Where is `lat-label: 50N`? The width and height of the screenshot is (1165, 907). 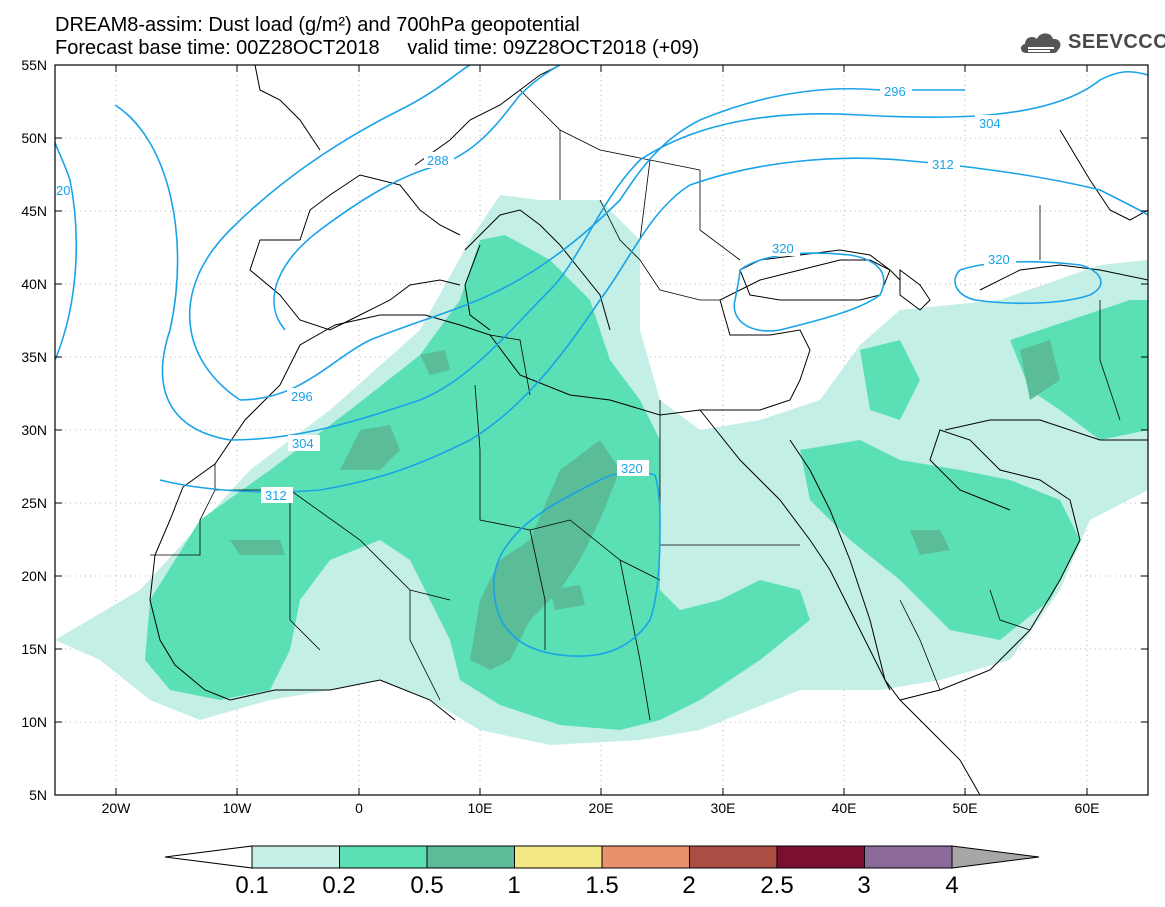 lat-label: 50N is located at coordinates (34, 138).